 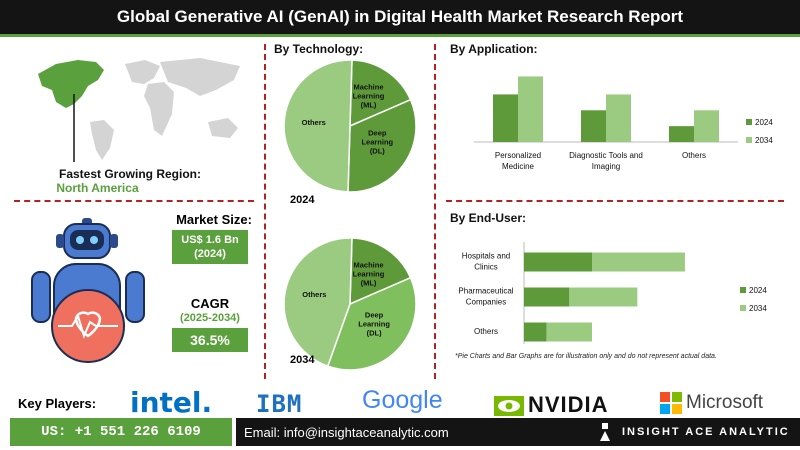 What do you see at coordinates (265, 211) in the screenshot?
I see `divider-left` at bounding box center [265, 211].